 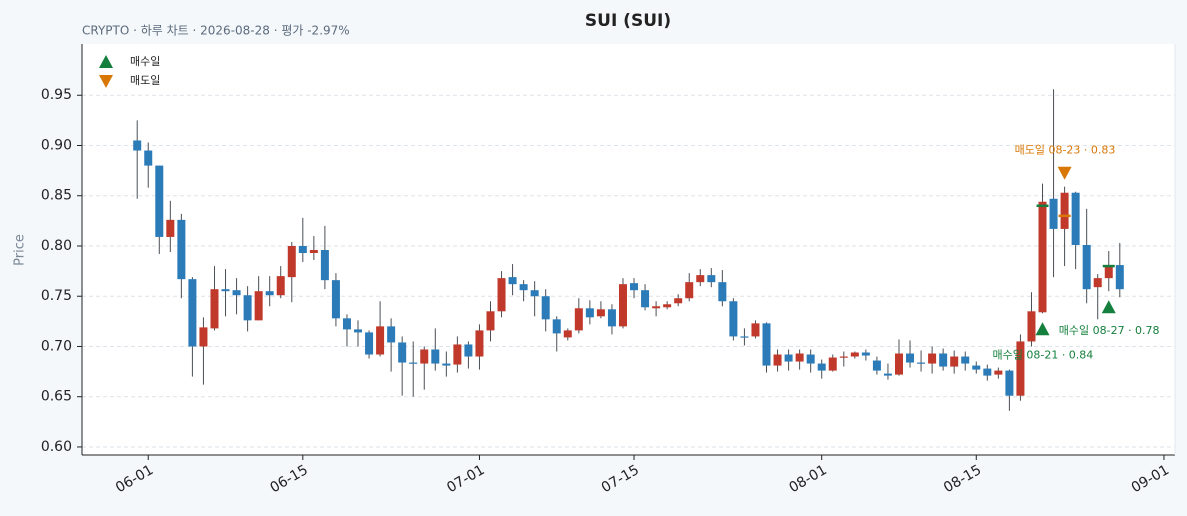 I want to click on y-tick-label: 0.60, so click(x=56, y=447).